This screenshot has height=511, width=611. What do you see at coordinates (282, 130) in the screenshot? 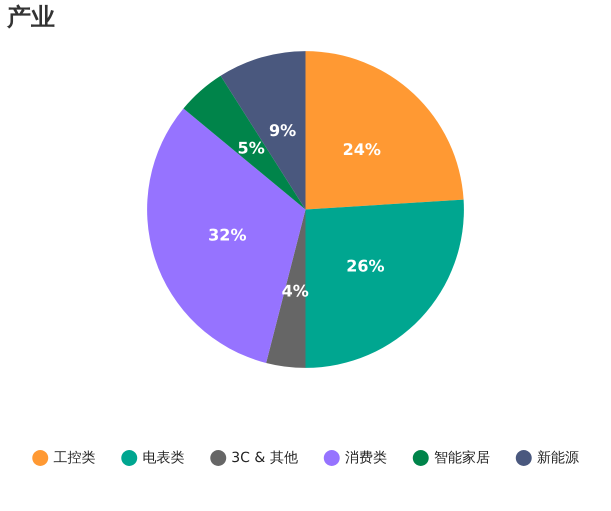
I see `data-label: 9%` at bounding box center [282, 130].